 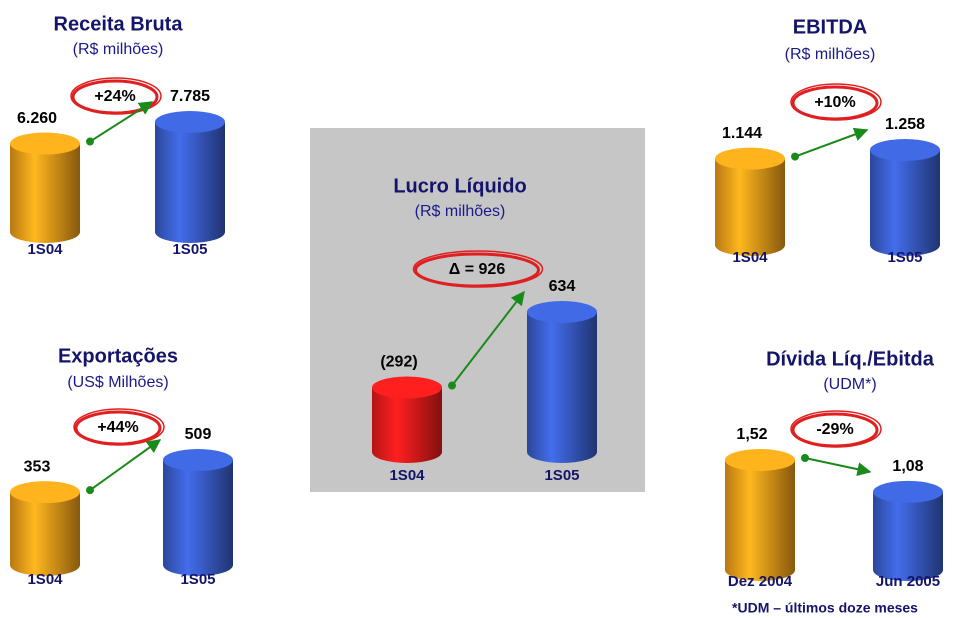 I want to click on change-annotation: +44%, so click(x=117, y=427).